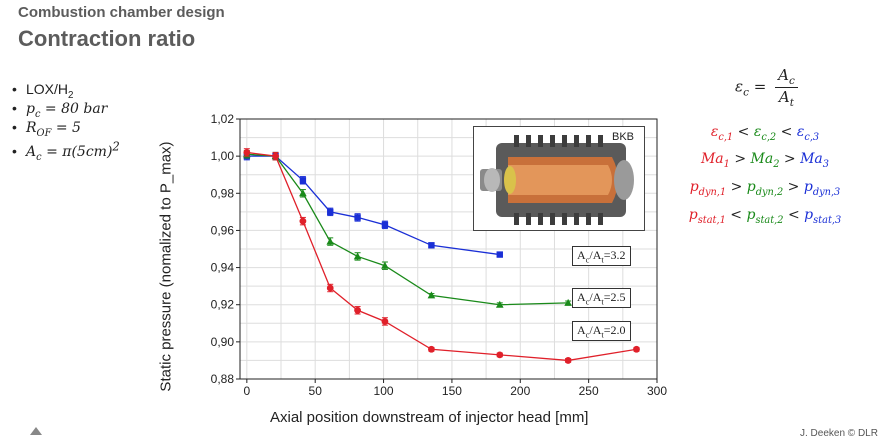 This screenshot has width=895, height=439. Describe the element at coordinates (589, 391) in the screenshot. I see `x-tick-label: 250` at that location.